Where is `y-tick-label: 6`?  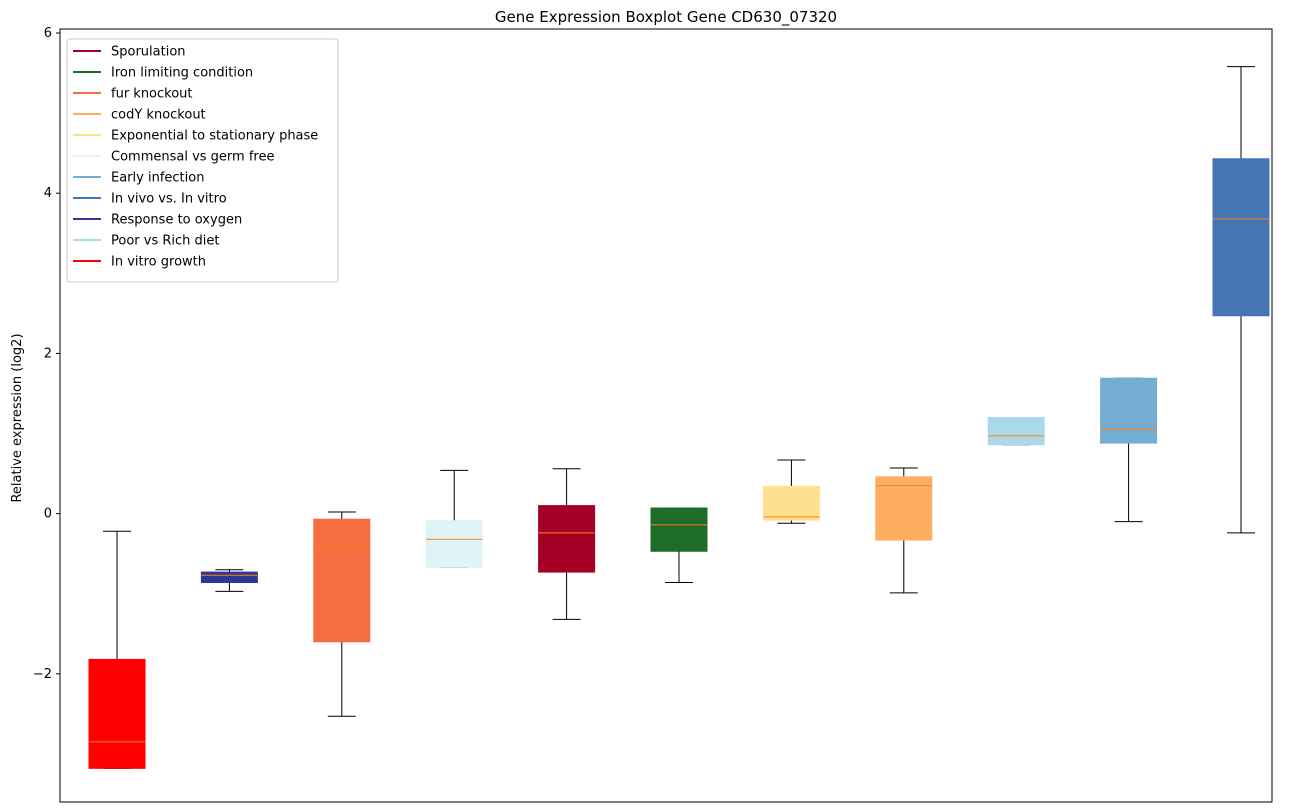 y-tick-label: 6 is located at coordinates (48, 33).